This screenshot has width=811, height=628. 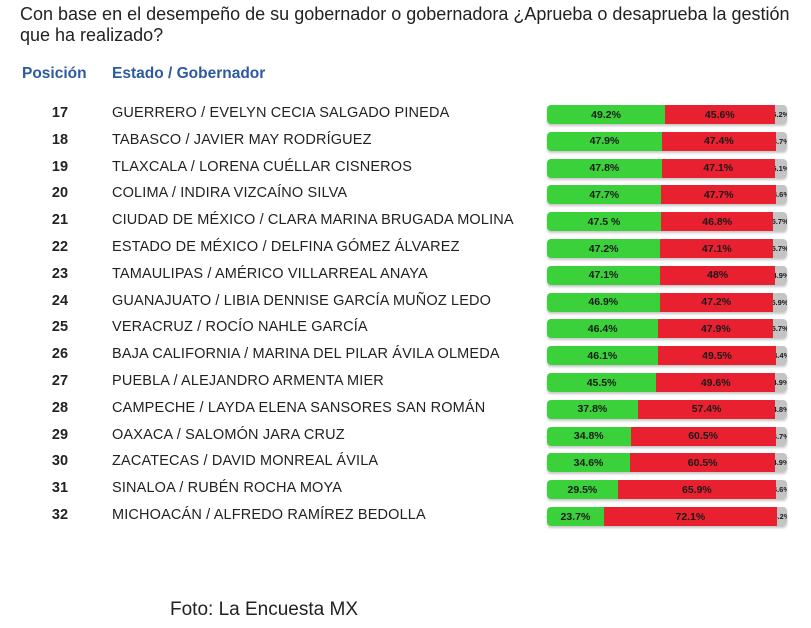 What do you see at coordinates (717, 222) in the screenshot?
I see `disapprove-segment: 46.8%` at bounding box center [717, 222].